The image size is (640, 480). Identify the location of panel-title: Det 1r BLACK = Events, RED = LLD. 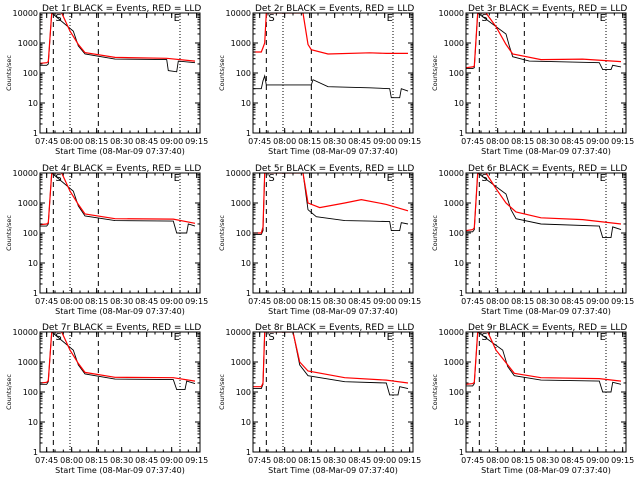
(121, 9).